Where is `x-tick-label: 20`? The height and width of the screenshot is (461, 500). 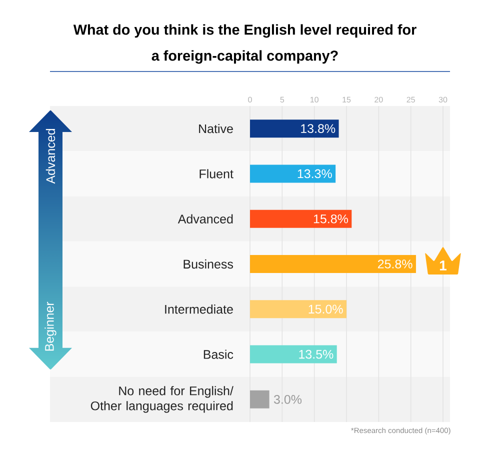
x-tick-label: 20 is located at coordinates (378, 99).